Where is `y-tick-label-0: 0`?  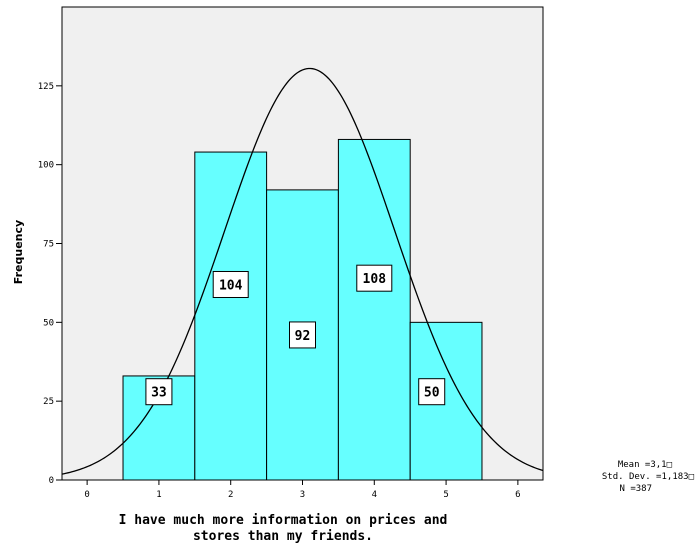
y-tick-label-0: 0 is located at coordinates (51, 481).